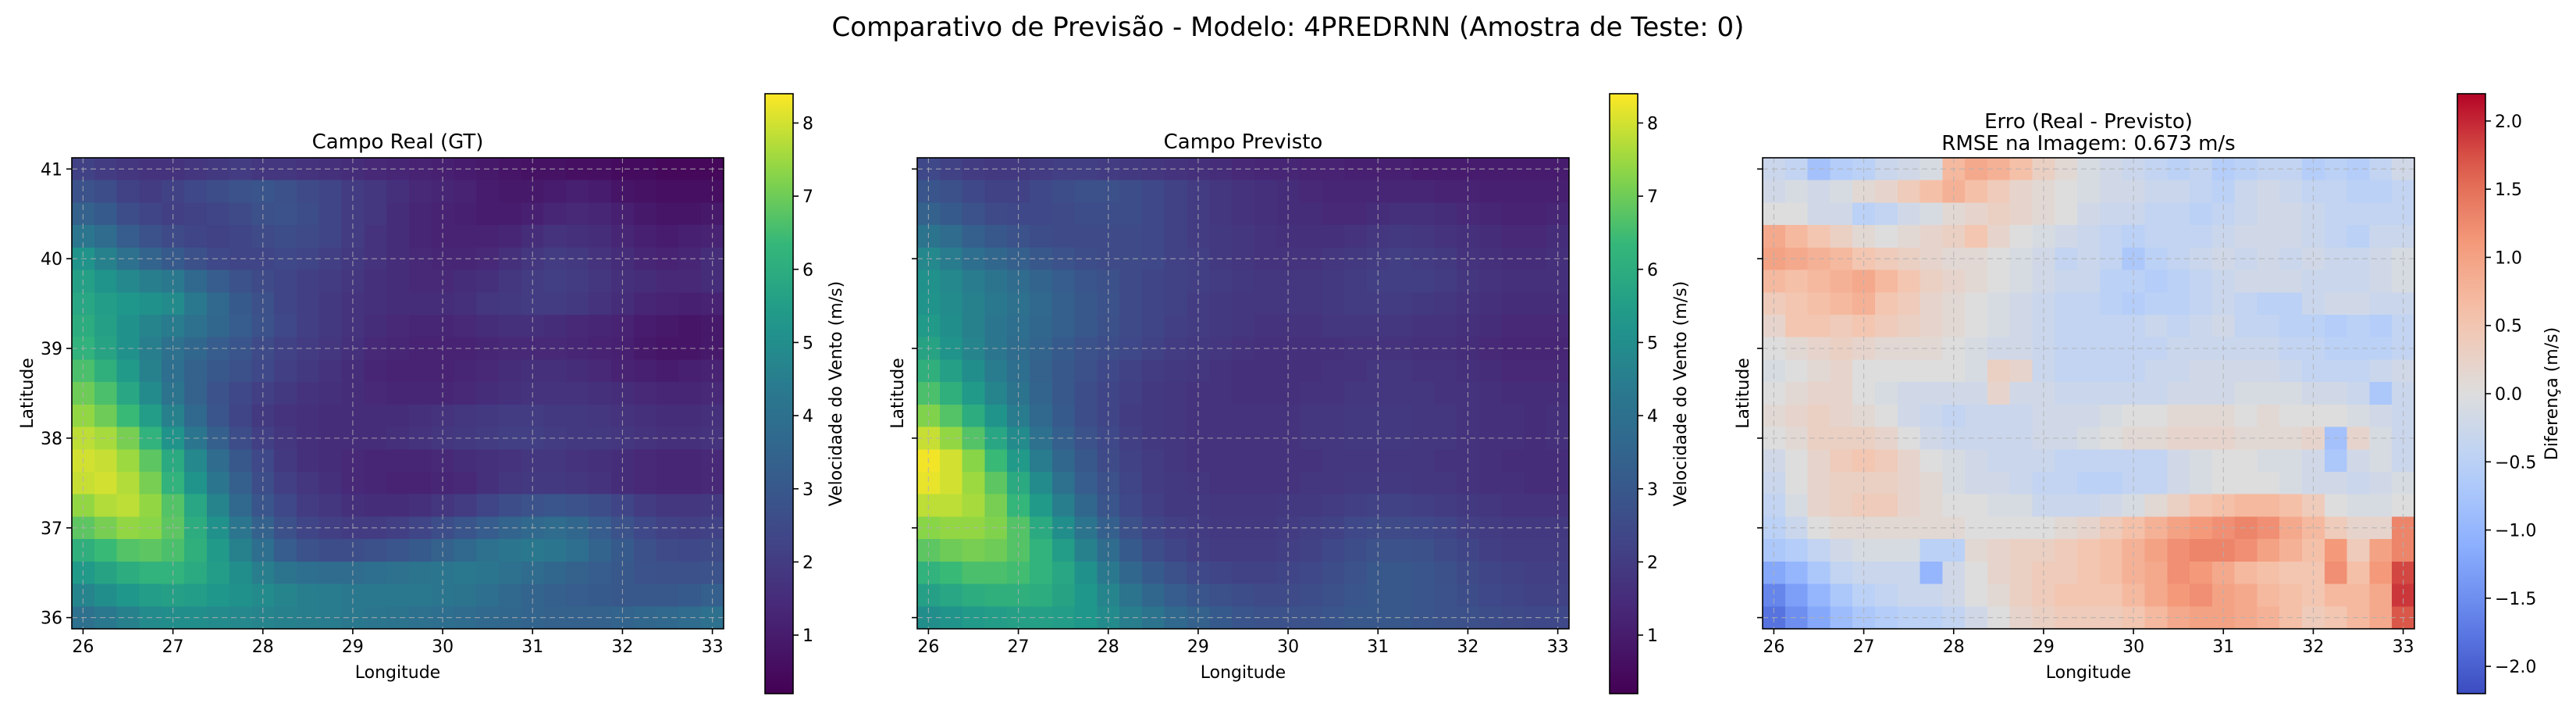  I want to click on x-axis-label: Longitude, so click(1243, 673).